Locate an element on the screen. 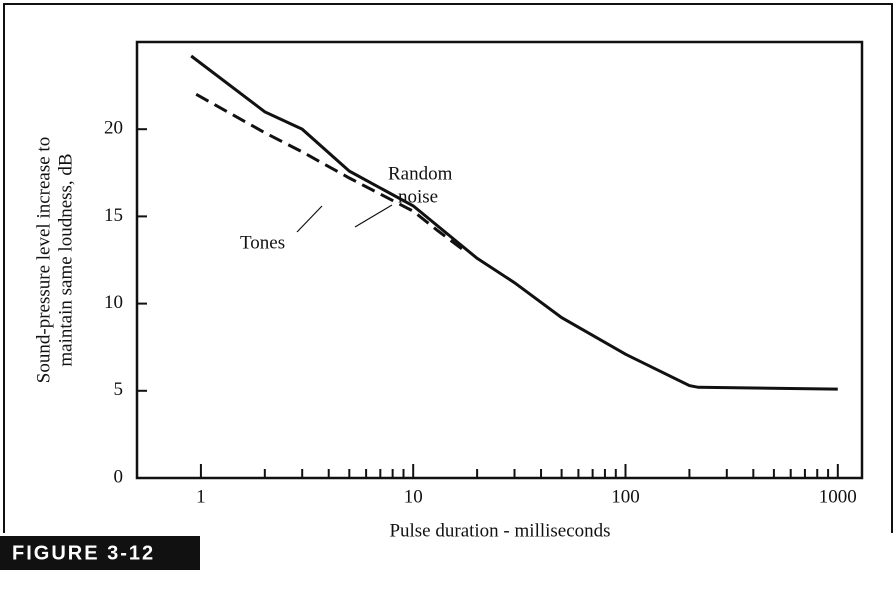 The height and width of the screenshot is (593, 896). line is located at coordinates (332, 173).